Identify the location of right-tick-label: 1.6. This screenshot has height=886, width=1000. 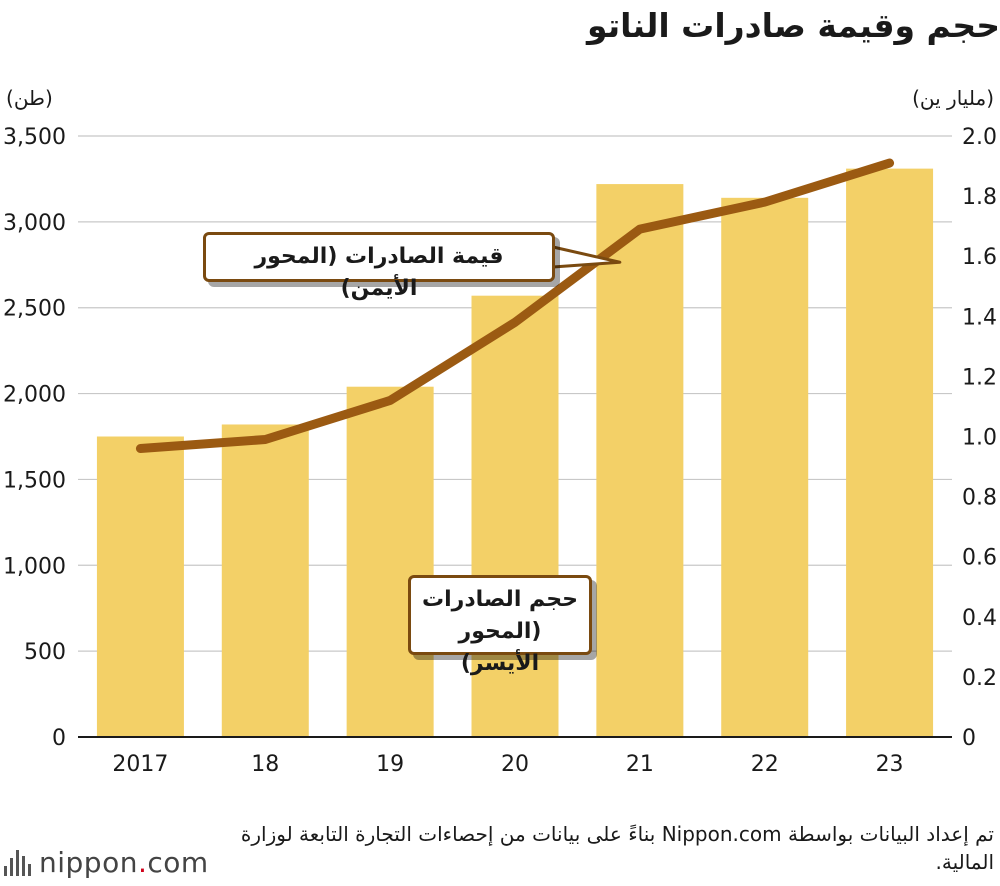
(979, 257).